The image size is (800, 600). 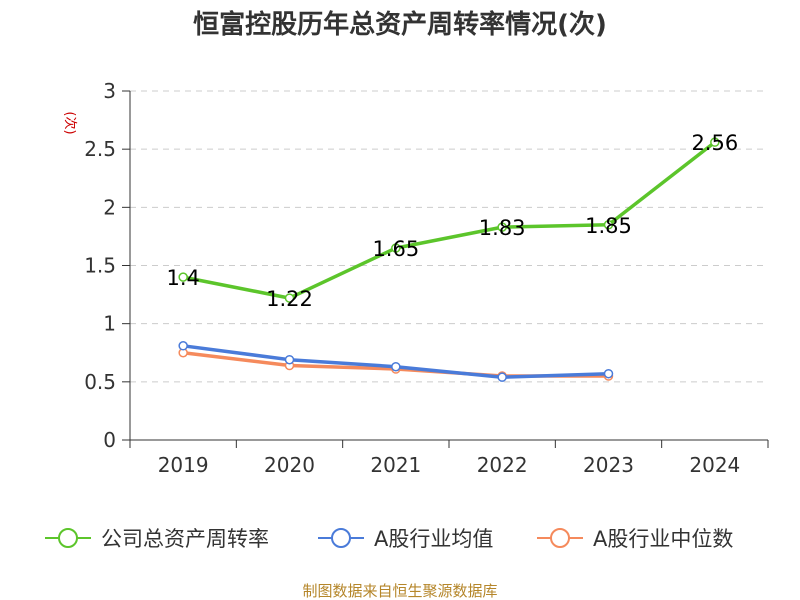 What do you see at coordinates (109, 207) in the screenshot?
I see `y-tick-label: 2` at bounding box center [109, 207].